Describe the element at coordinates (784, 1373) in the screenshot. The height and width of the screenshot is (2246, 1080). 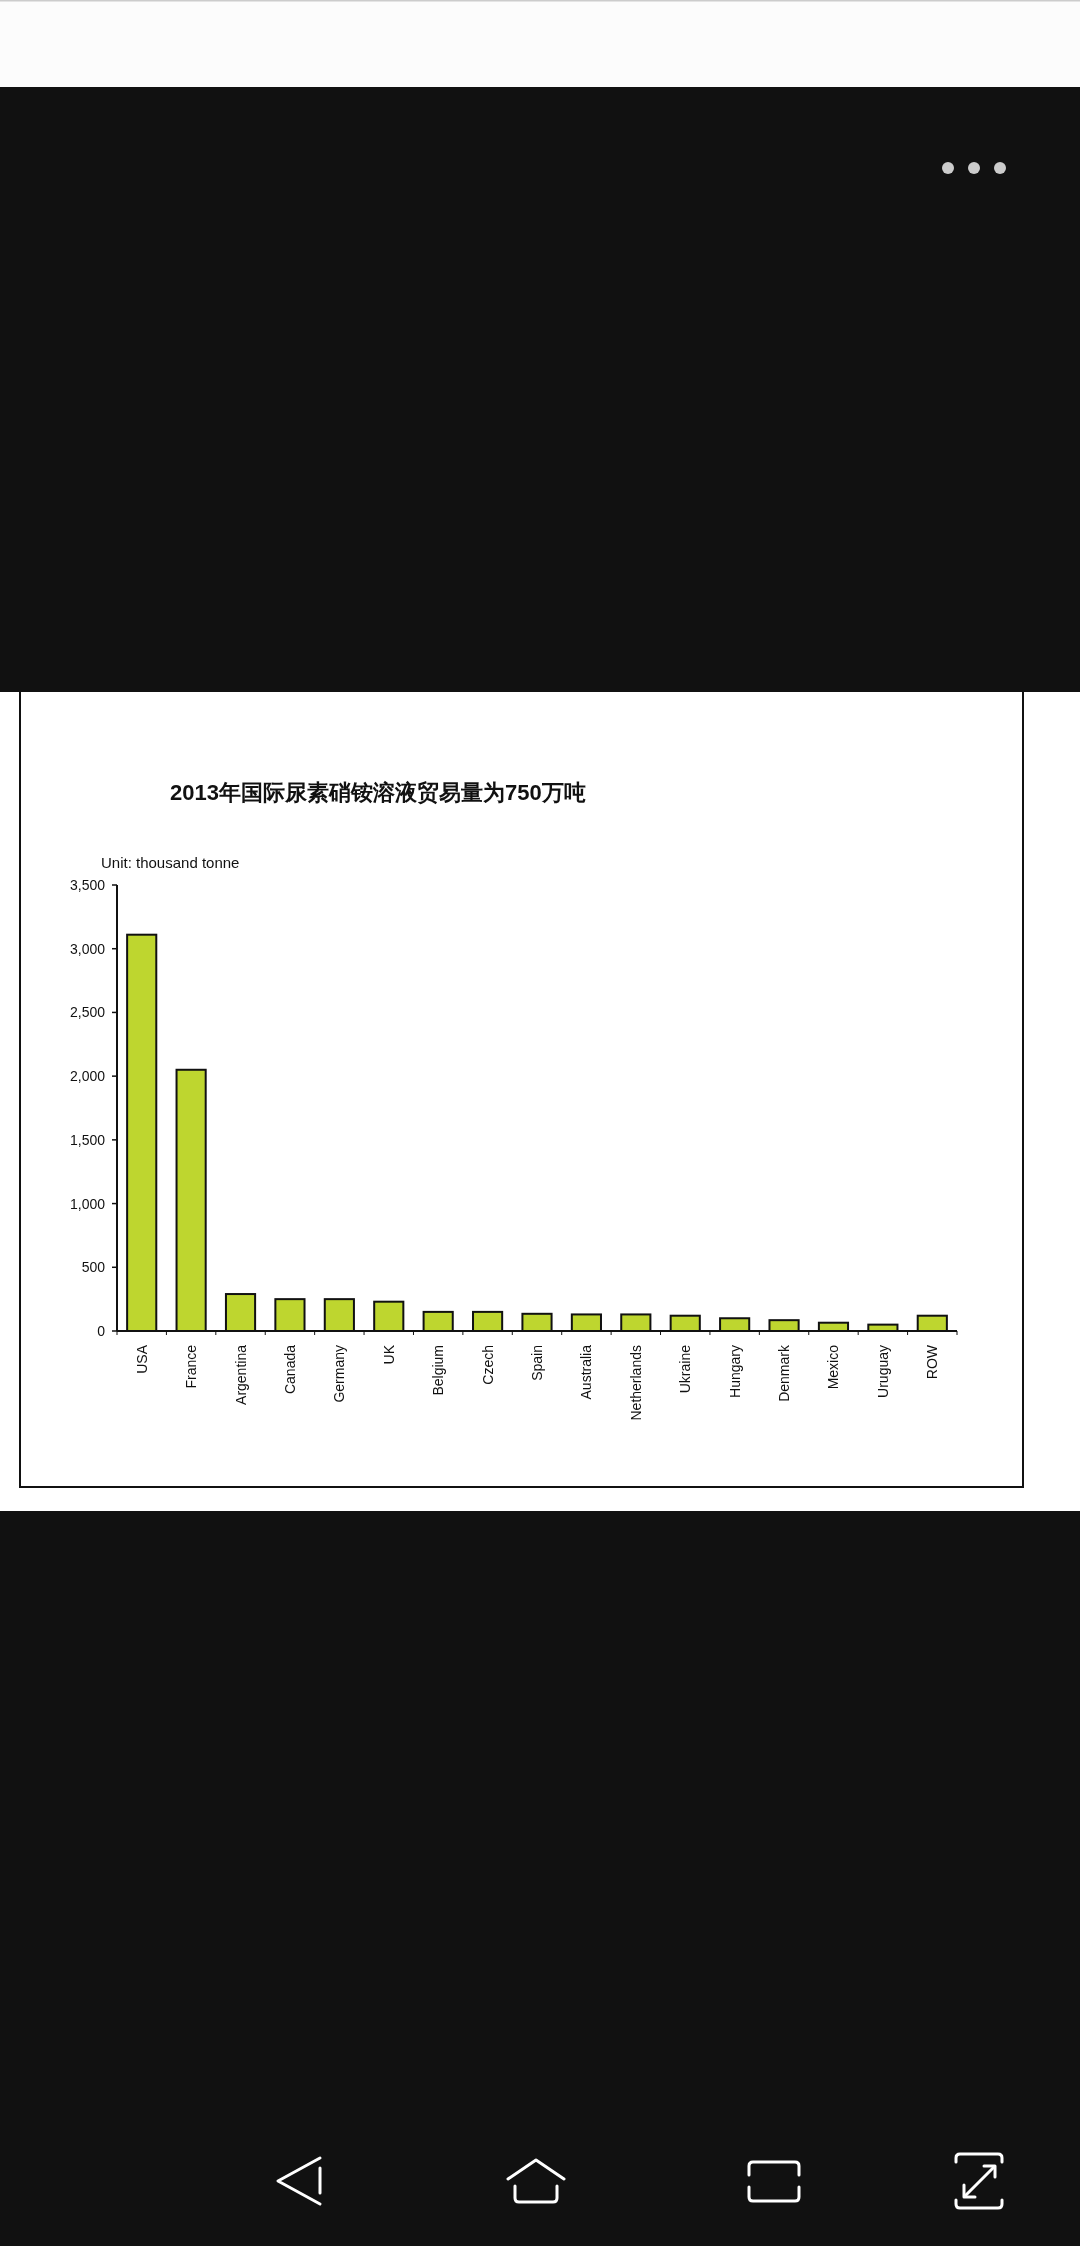
I see `x-tick-label: Denmark` at that location.